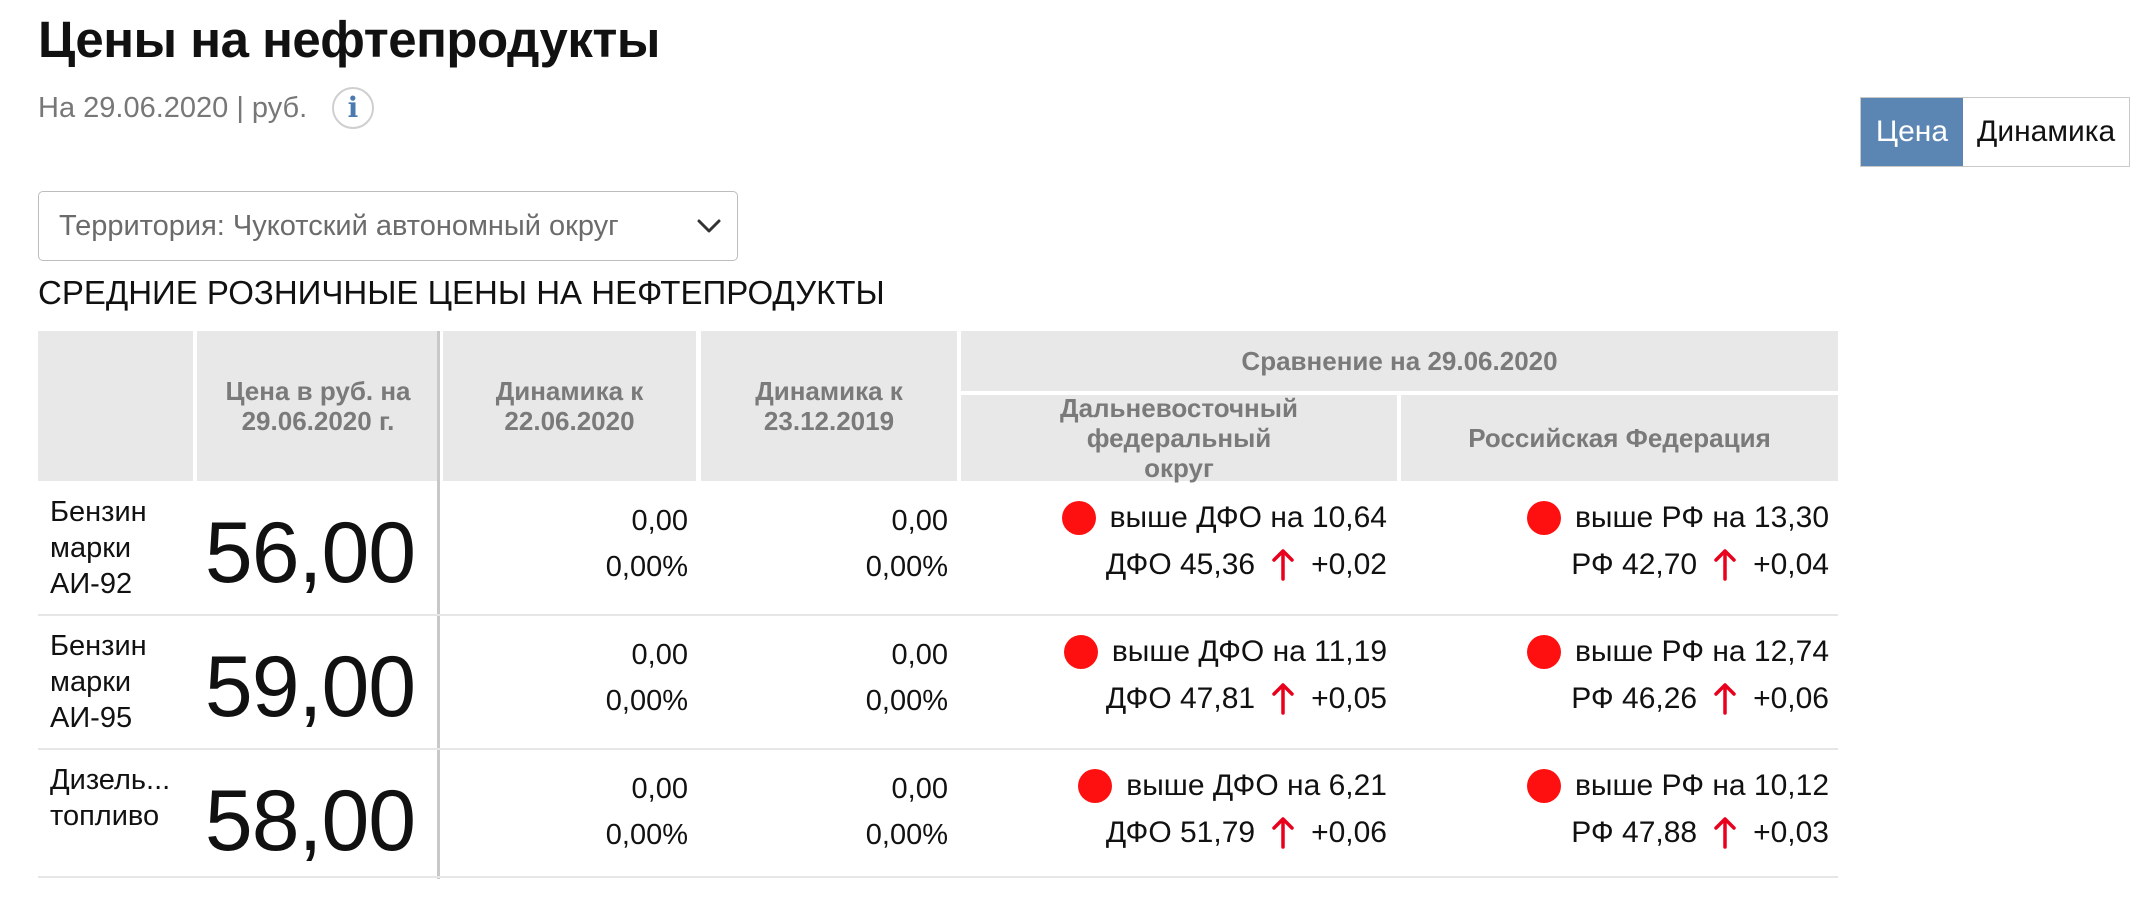 The image size is (2132, 904). Describe the element at coordinates (310, 821) in the screenshot. I see `current-price: 58,00` at that location.